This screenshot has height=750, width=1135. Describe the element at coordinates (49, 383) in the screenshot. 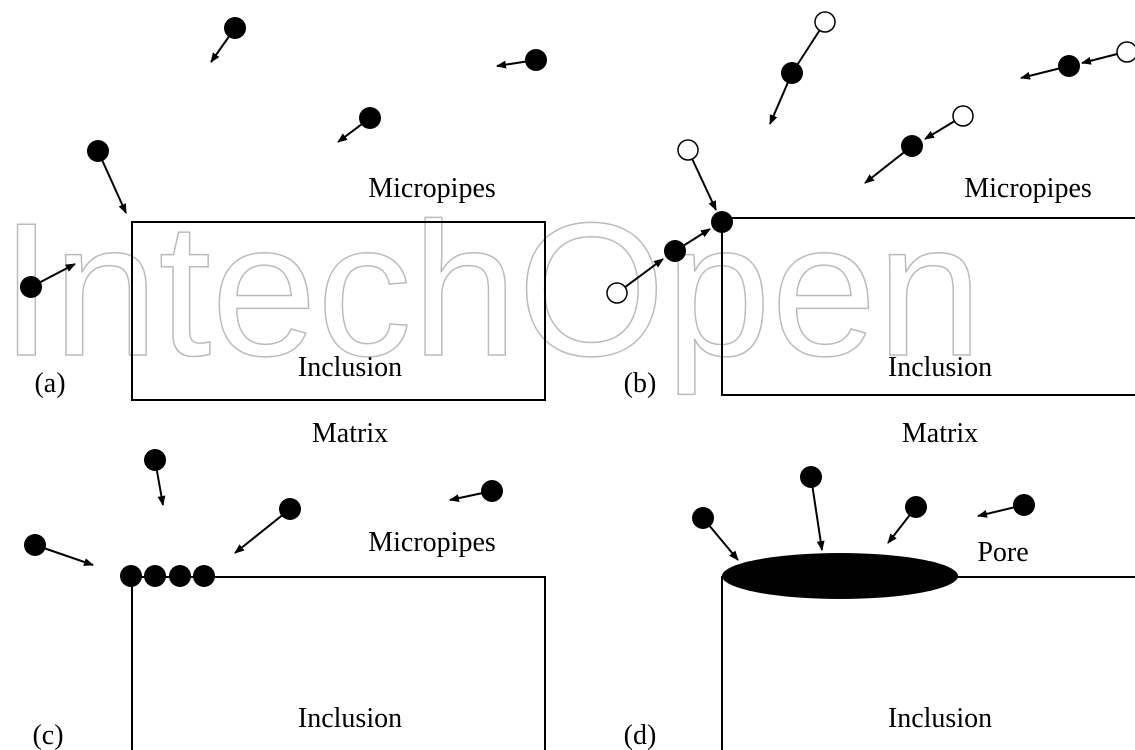

I see `panel-label: (a)` at that location.